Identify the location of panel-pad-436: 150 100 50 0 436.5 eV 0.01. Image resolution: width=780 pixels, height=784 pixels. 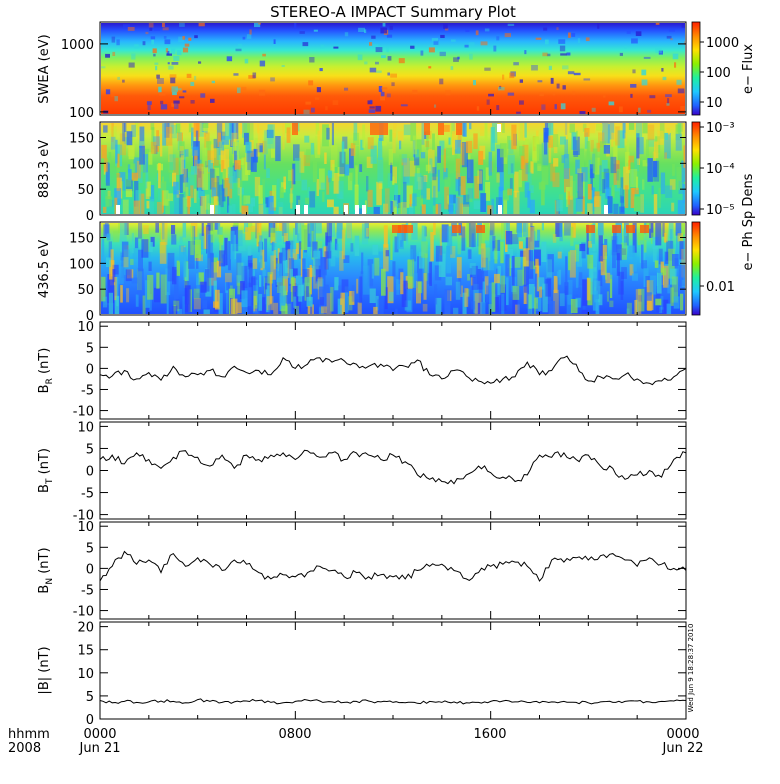
(386, 272).